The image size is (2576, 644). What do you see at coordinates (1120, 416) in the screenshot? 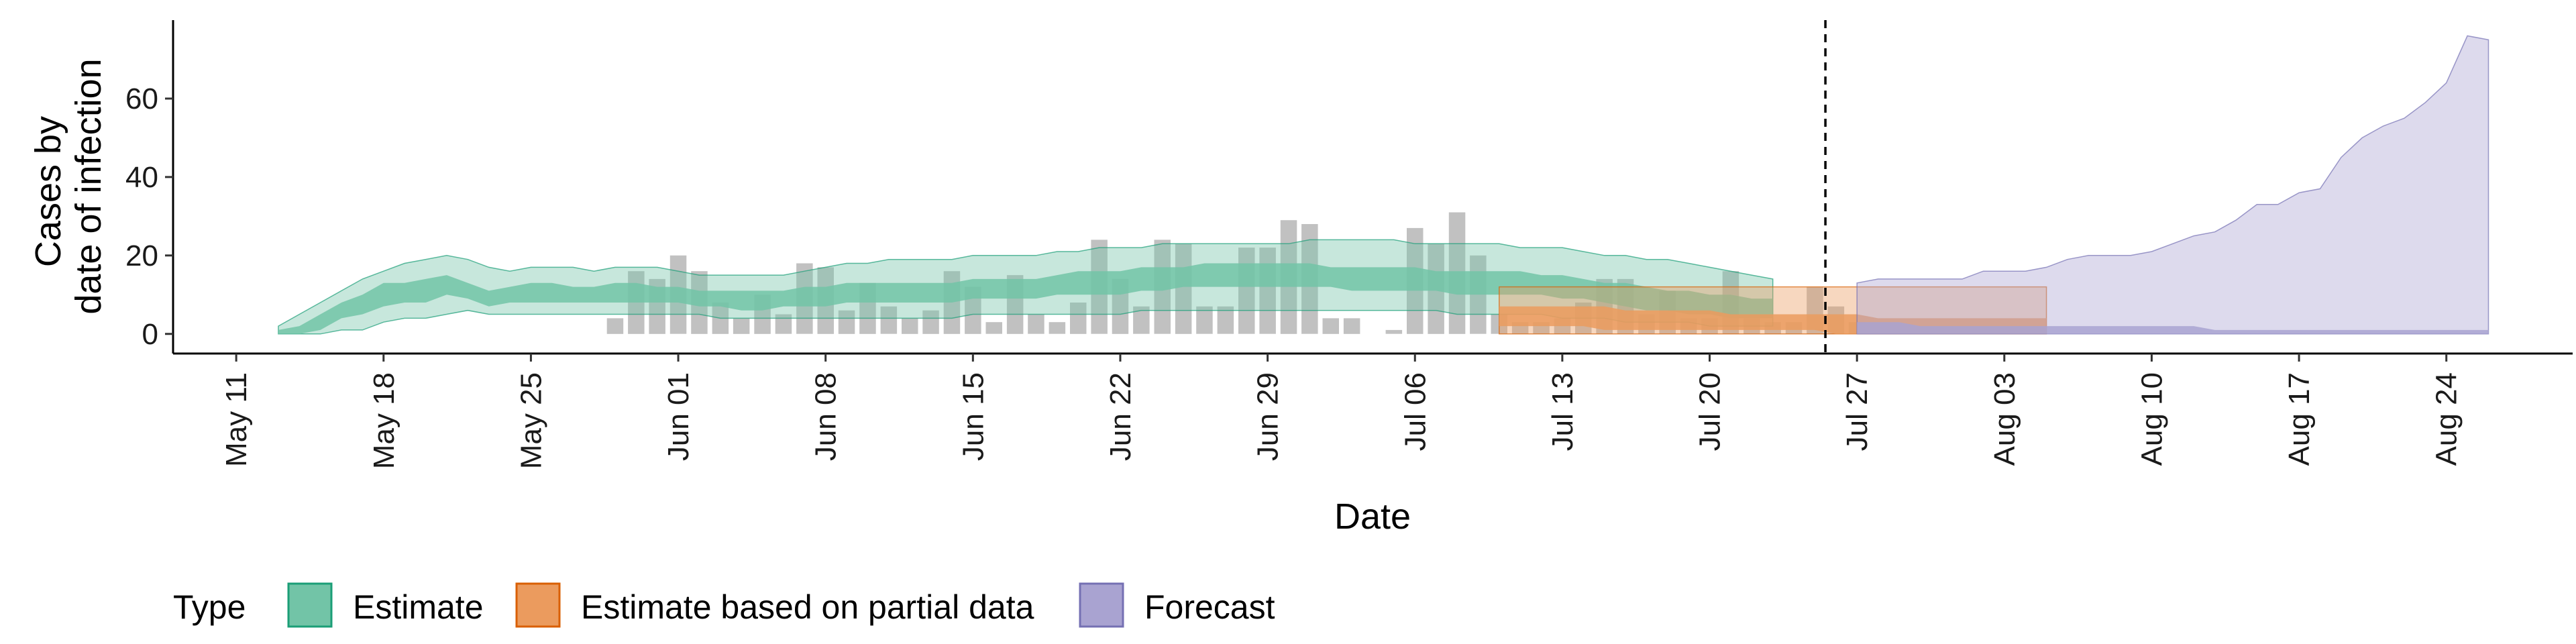
I see `x-tick-label: Jun 22` at bounding box center [1120, 416].